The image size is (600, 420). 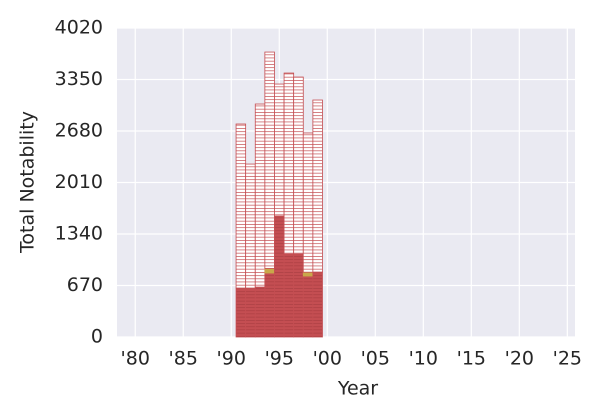 What do you see at coordinates (28, 182) in the screenshot?
I see `y-axis-label: Total Notability` at bounding box center [28, 182].